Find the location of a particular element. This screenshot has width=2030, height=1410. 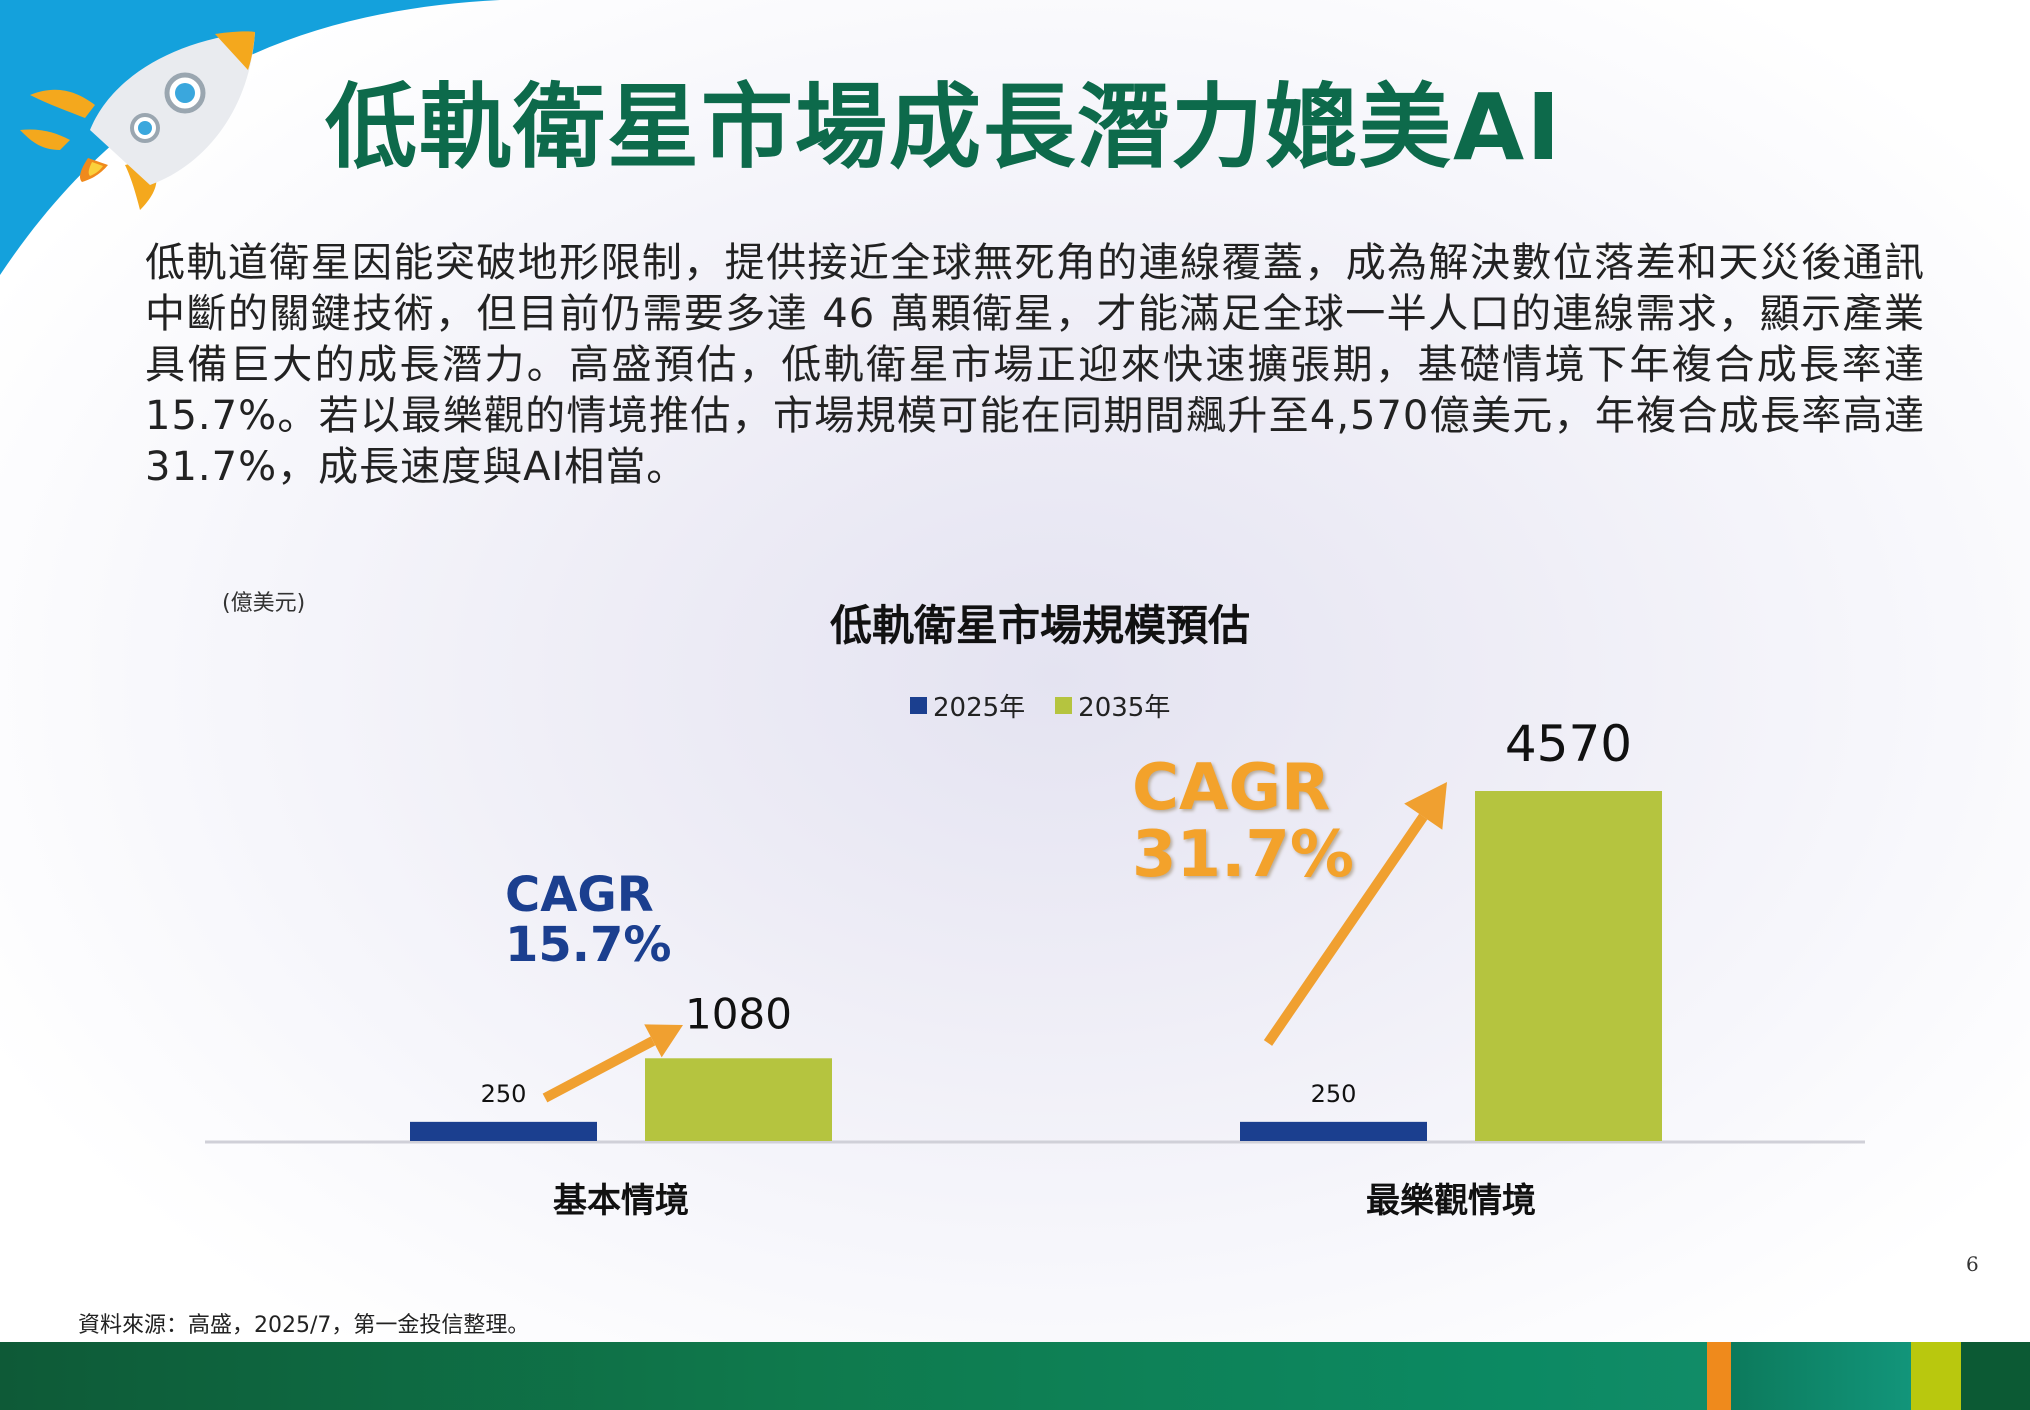

cagr-optimistic-value: 31.7% is located at coordinates (1243, 855).